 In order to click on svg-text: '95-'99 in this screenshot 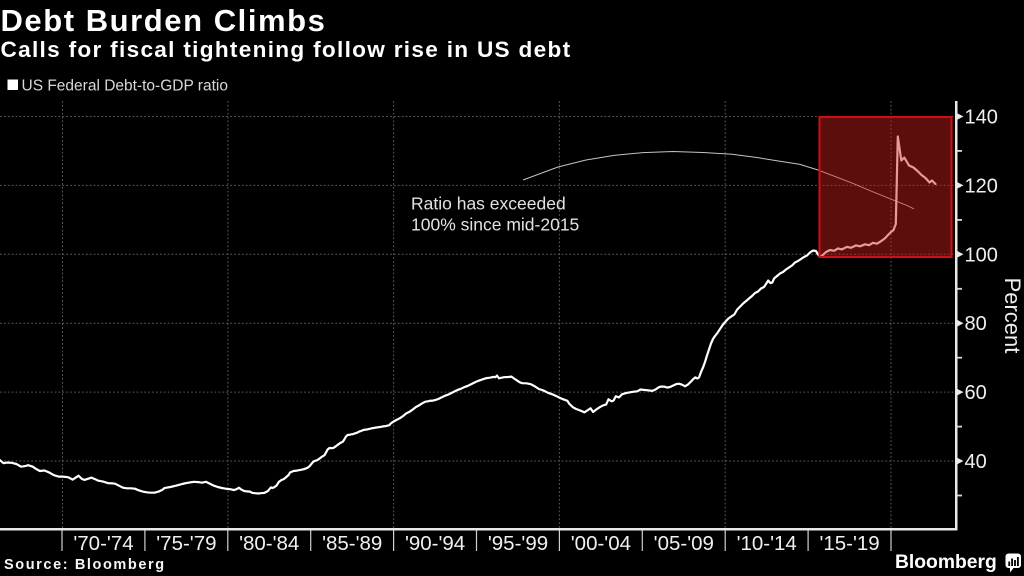, I will do `click(518, 543)`.